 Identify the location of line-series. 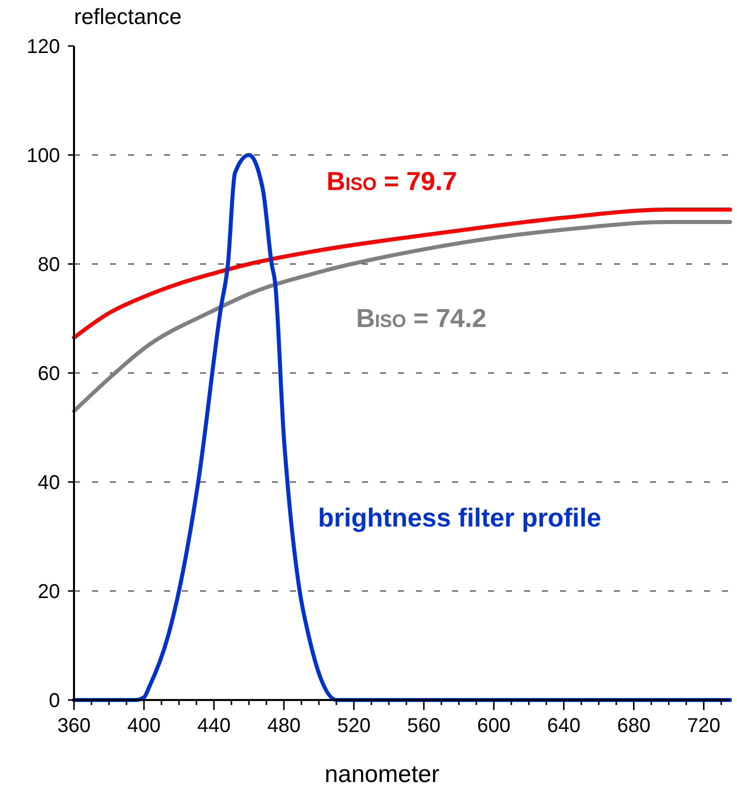
(402, 274).